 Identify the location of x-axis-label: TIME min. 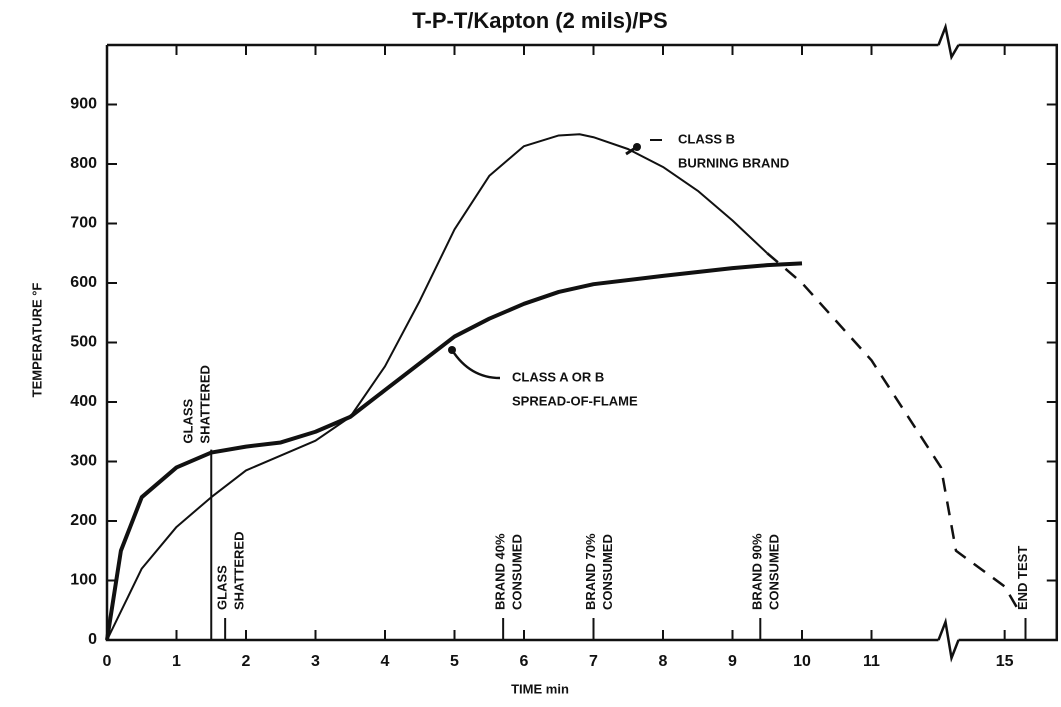
(540, 688).